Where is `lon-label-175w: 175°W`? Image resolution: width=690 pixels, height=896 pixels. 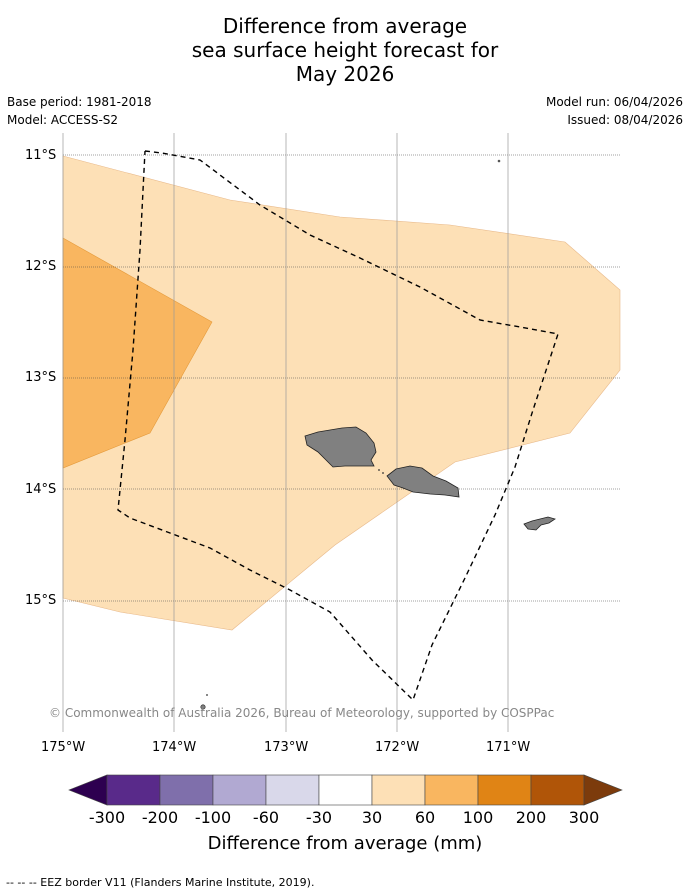
lon-label-175w: 175°W is located at coordinates (63, 747).